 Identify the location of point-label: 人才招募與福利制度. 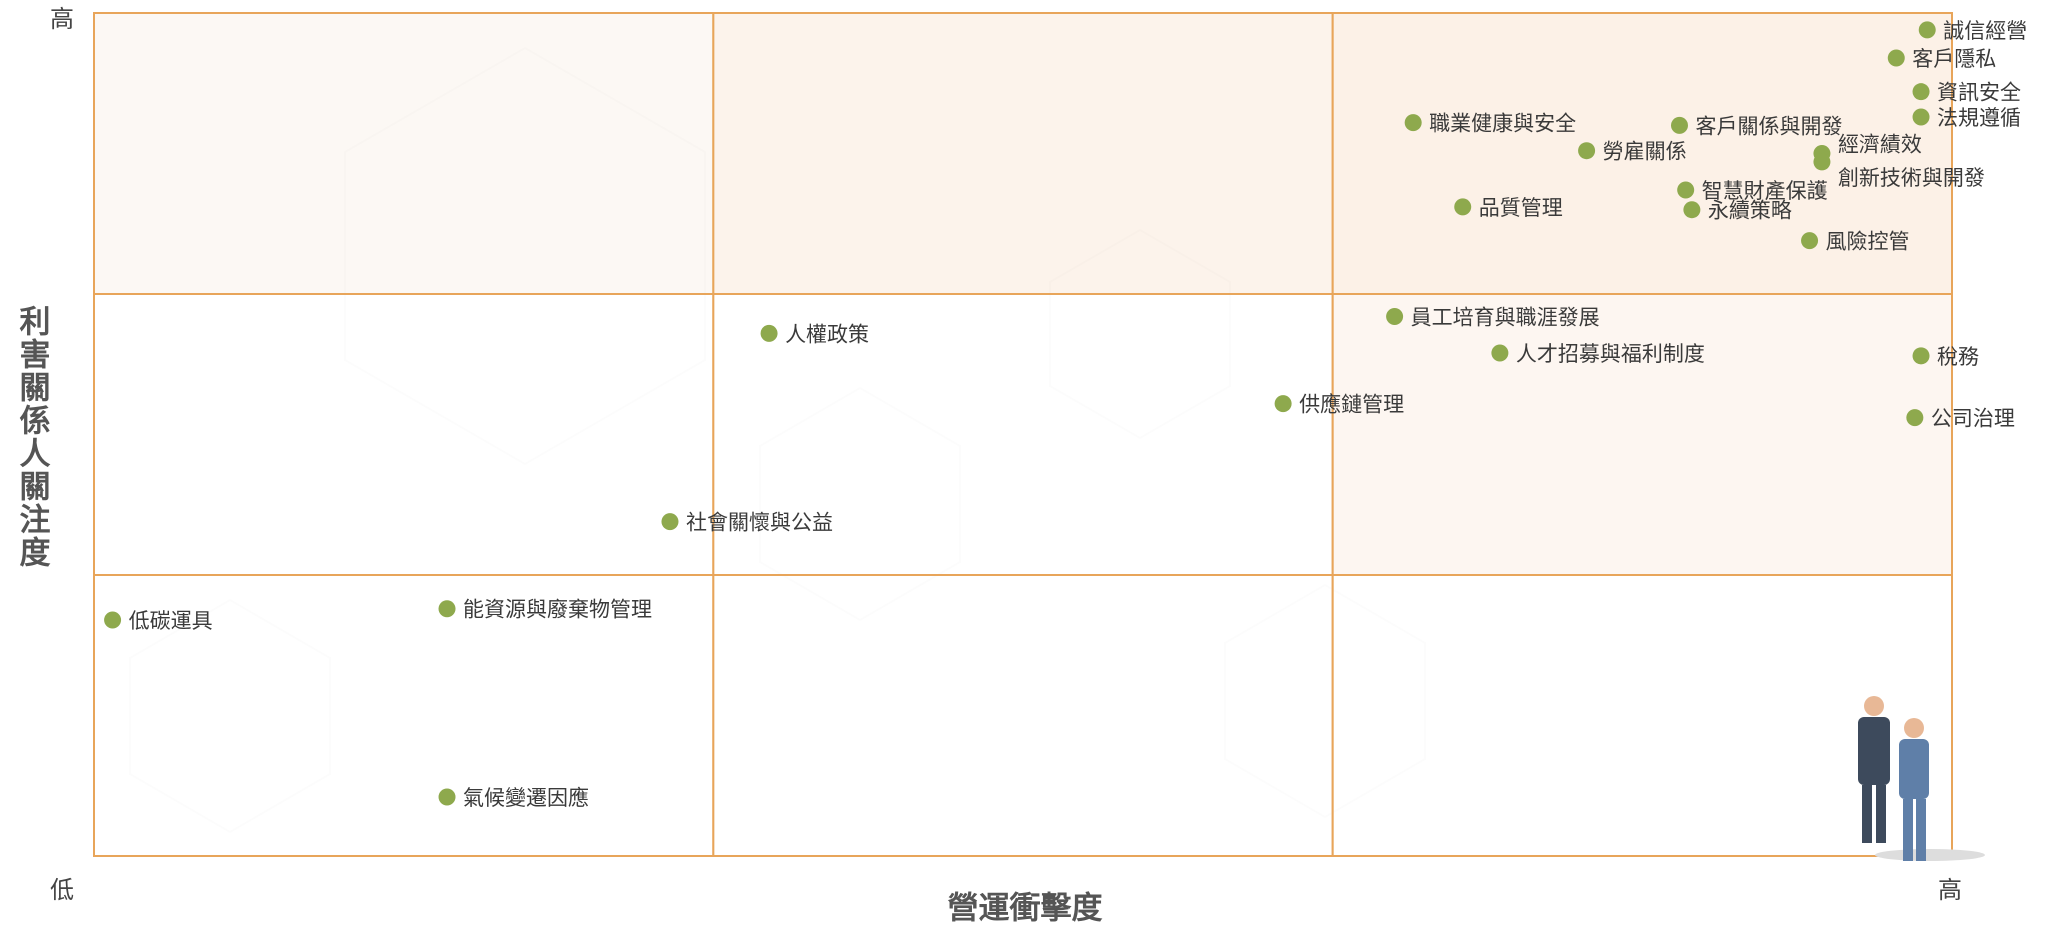
(1610, 354).